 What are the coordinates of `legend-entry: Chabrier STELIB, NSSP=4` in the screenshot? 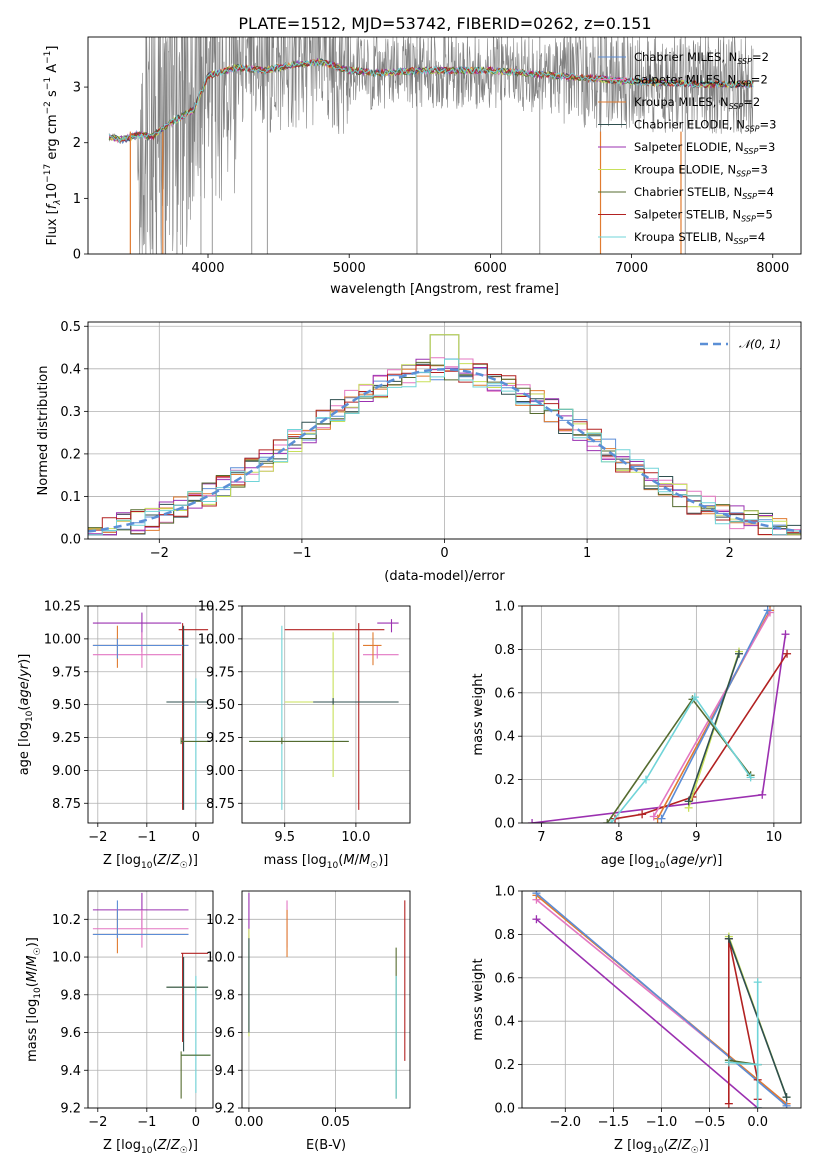 It's located at (704, 193).